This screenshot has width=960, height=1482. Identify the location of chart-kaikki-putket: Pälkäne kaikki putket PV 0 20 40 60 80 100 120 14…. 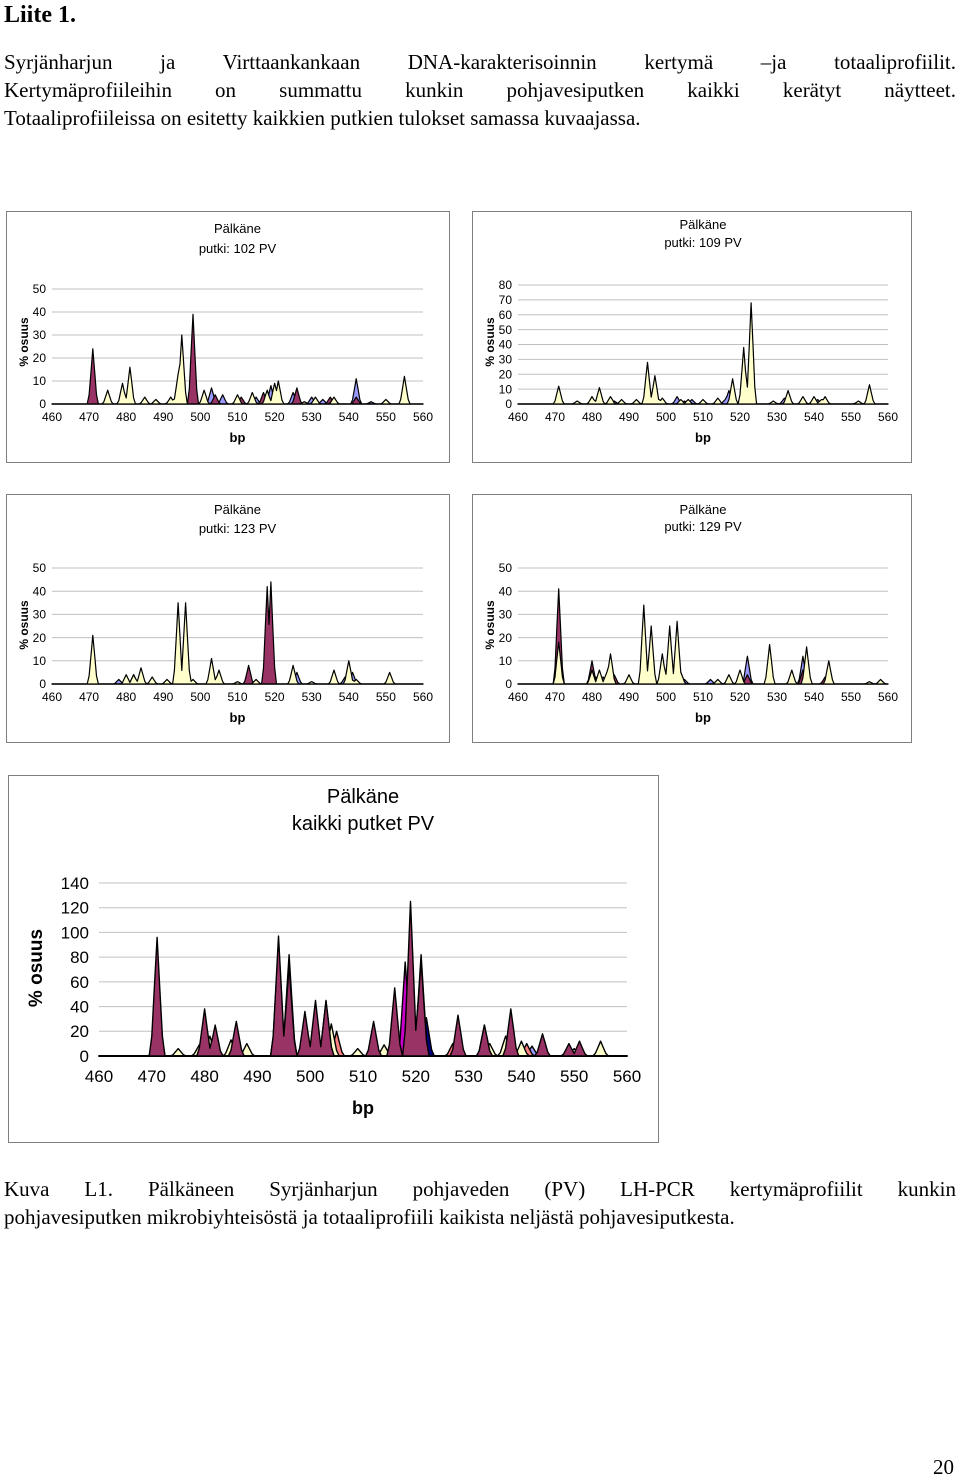
(333, 952).